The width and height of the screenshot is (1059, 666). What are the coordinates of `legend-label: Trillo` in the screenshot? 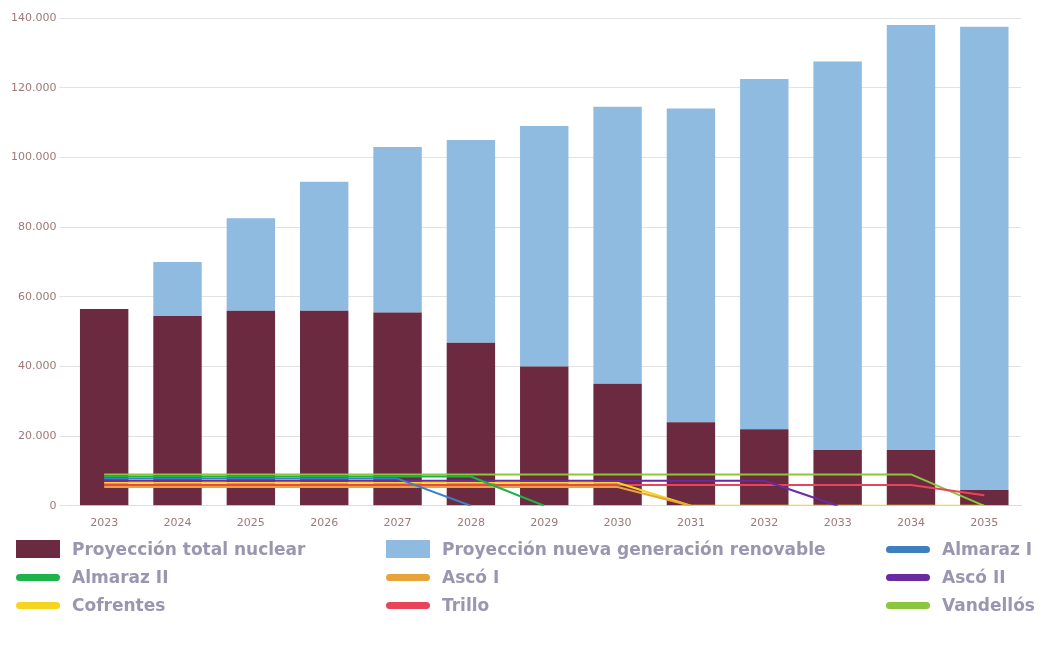 It's located at (466, 605).